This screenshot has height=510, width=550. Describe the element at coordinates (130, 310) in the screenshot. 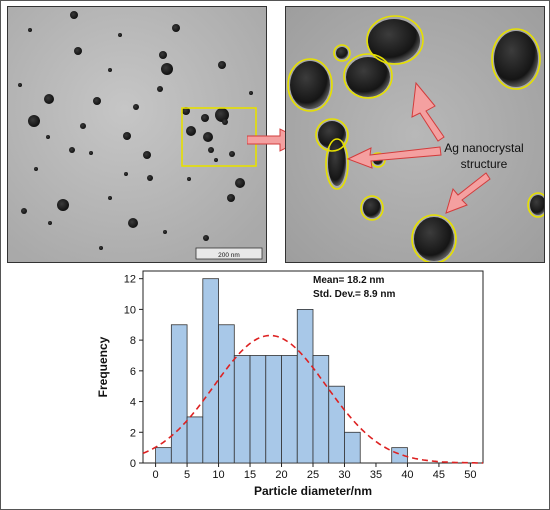

I see `y-tick-label: 10` at that location.